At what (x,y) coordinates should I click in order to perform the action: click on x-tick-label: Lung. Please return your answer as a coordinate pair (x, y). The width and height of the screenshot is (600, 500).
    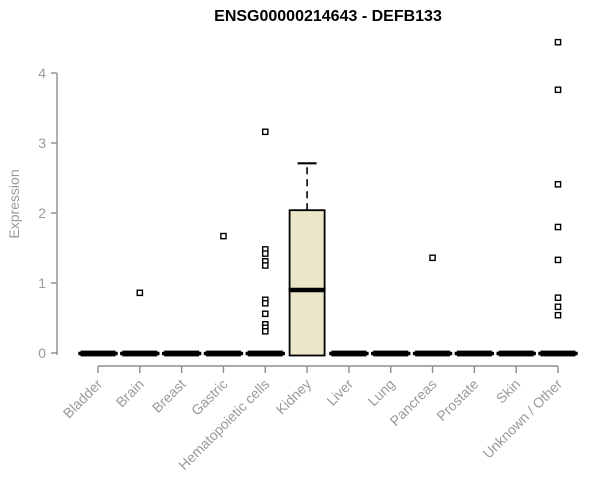
    Looking at the image, I should click on (381, 392).